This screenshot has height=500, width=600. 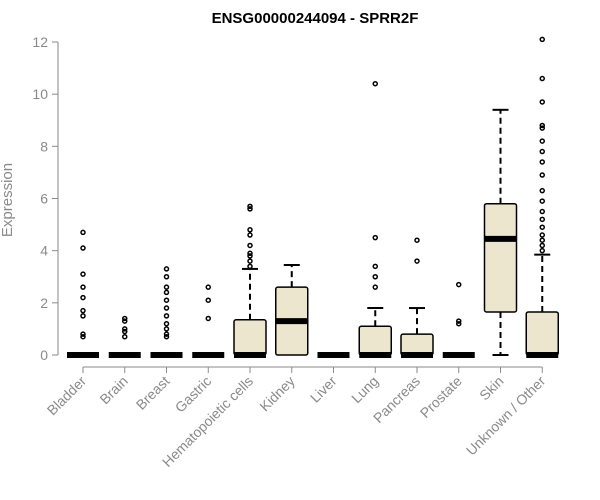 What do you see at coordinates (153, 393) in the screenshot?
I see `x-tick-label: Breast` at bounding box center [153, 393].